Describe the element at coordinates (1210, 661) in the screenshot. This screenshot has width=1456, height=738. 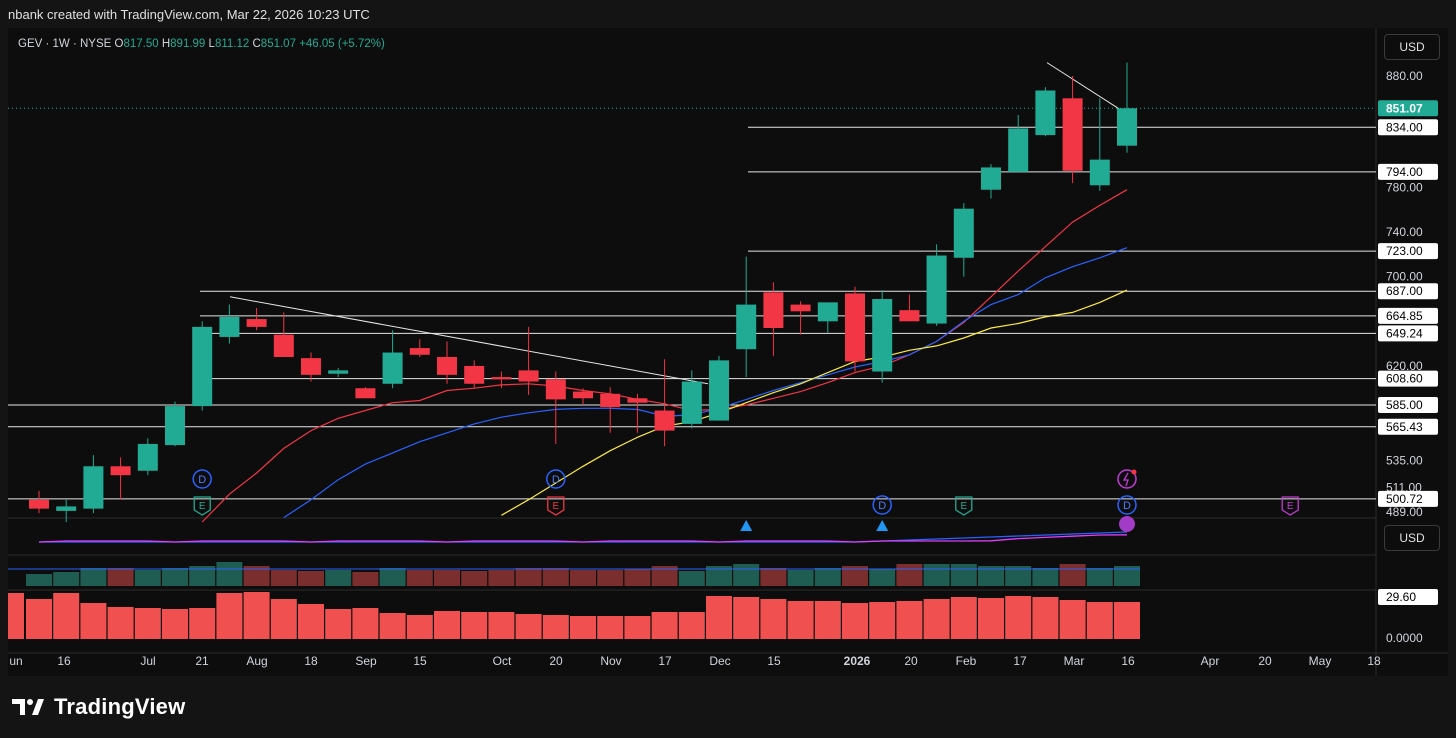
I see `time-tick-label: Apr` at that location.